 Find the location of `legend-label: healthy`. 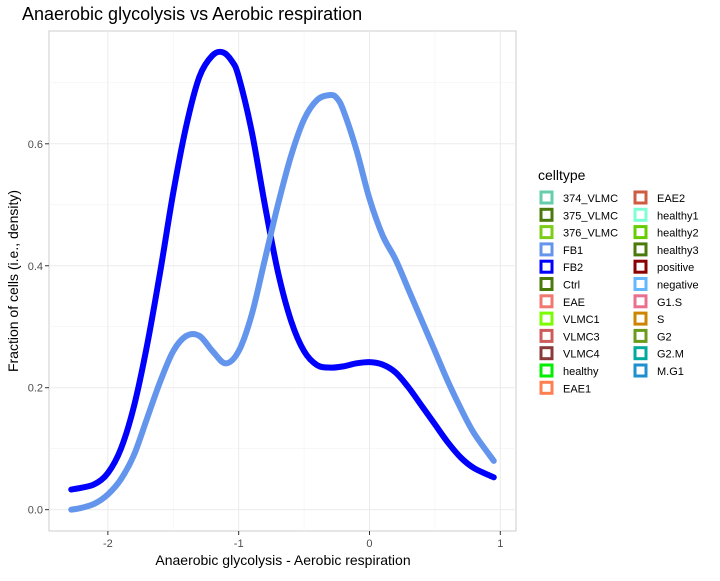

legend-label: healthy is located at coordinates (581, 372).